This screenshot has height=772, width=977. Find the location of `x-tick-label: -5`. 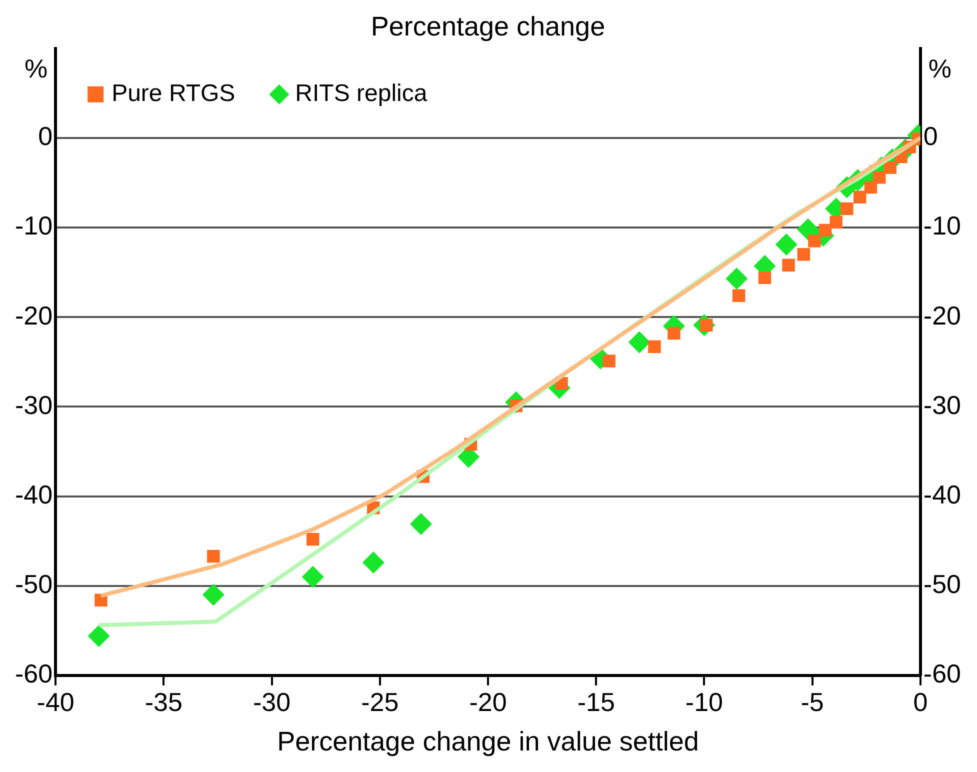

x-tick-label: -5 is located at coordinates (812, 702).